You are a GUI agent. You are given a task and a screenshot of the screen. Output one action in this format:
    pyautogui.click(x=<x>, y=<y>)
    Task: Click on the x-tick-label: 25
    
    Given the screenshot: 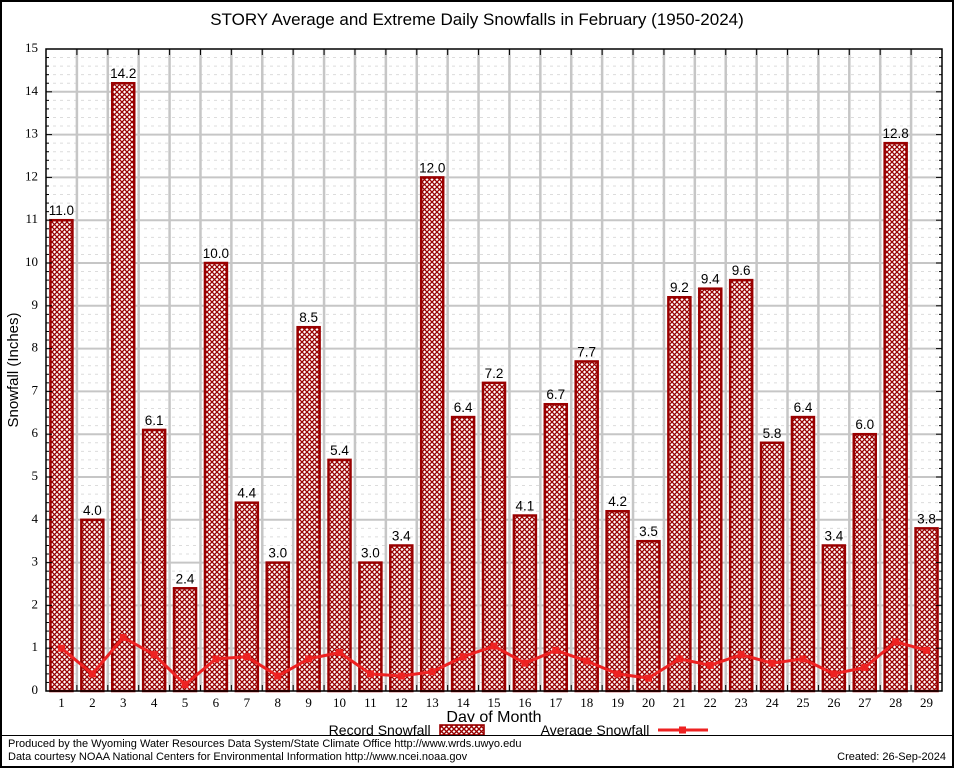 What is the action you would take?
    pyautogui.click(x=802, y=702)
    